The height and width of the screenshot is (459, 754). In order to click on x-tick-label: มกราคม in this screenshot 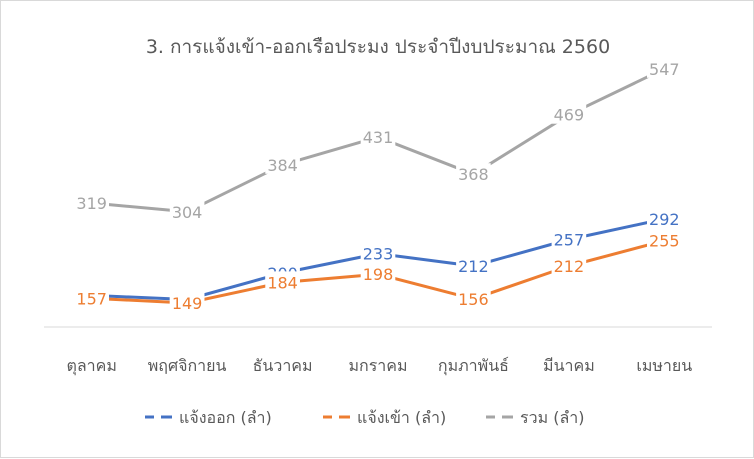, I will do `click(377, 365)`.